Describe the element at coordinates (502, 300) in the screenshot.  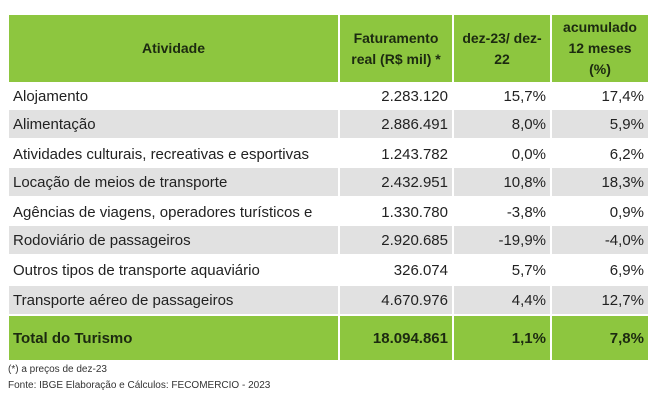
I see `cell-dez: 4,4%` at that location.